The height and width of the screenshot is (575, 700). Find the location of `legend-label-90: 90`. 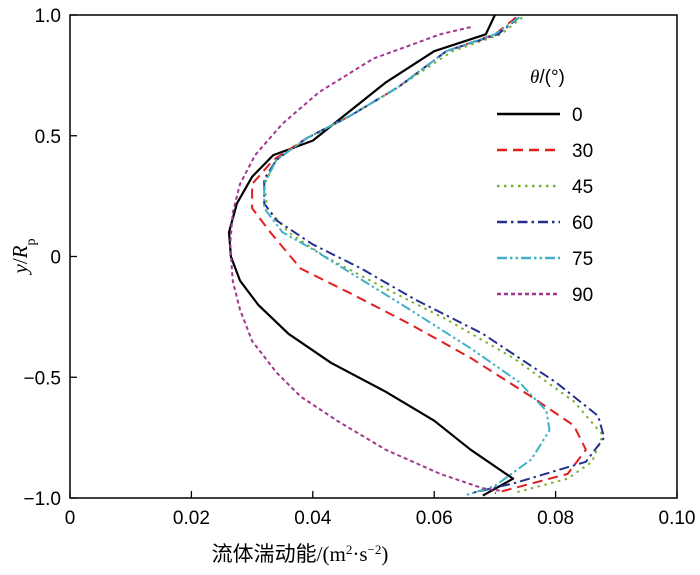

legend-label-90: 90 is located at coordinates (582, 295).